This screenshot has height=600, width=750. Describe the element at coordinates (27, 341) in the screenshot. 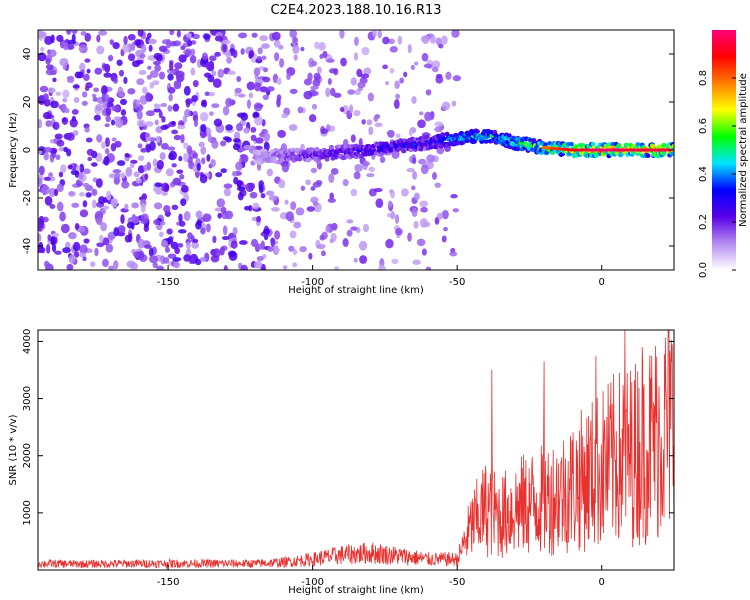

I see `y-tick-label: 4000` at that location.